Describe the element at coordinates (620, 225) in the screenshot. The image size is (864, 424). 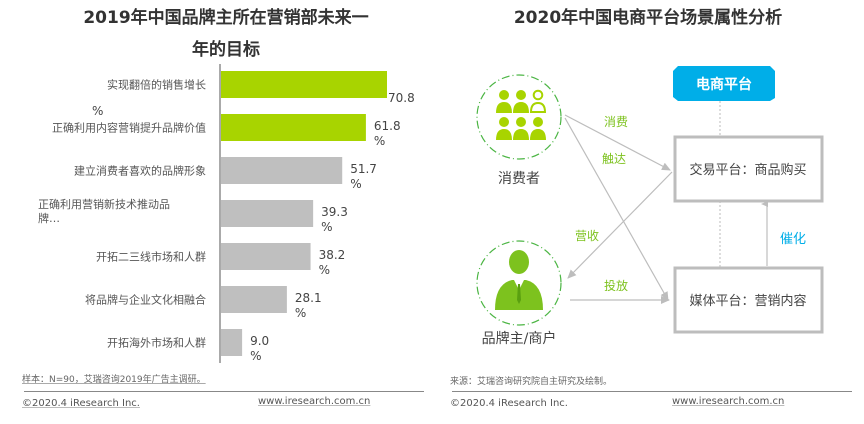
I see `revenue-arrow` at that location.